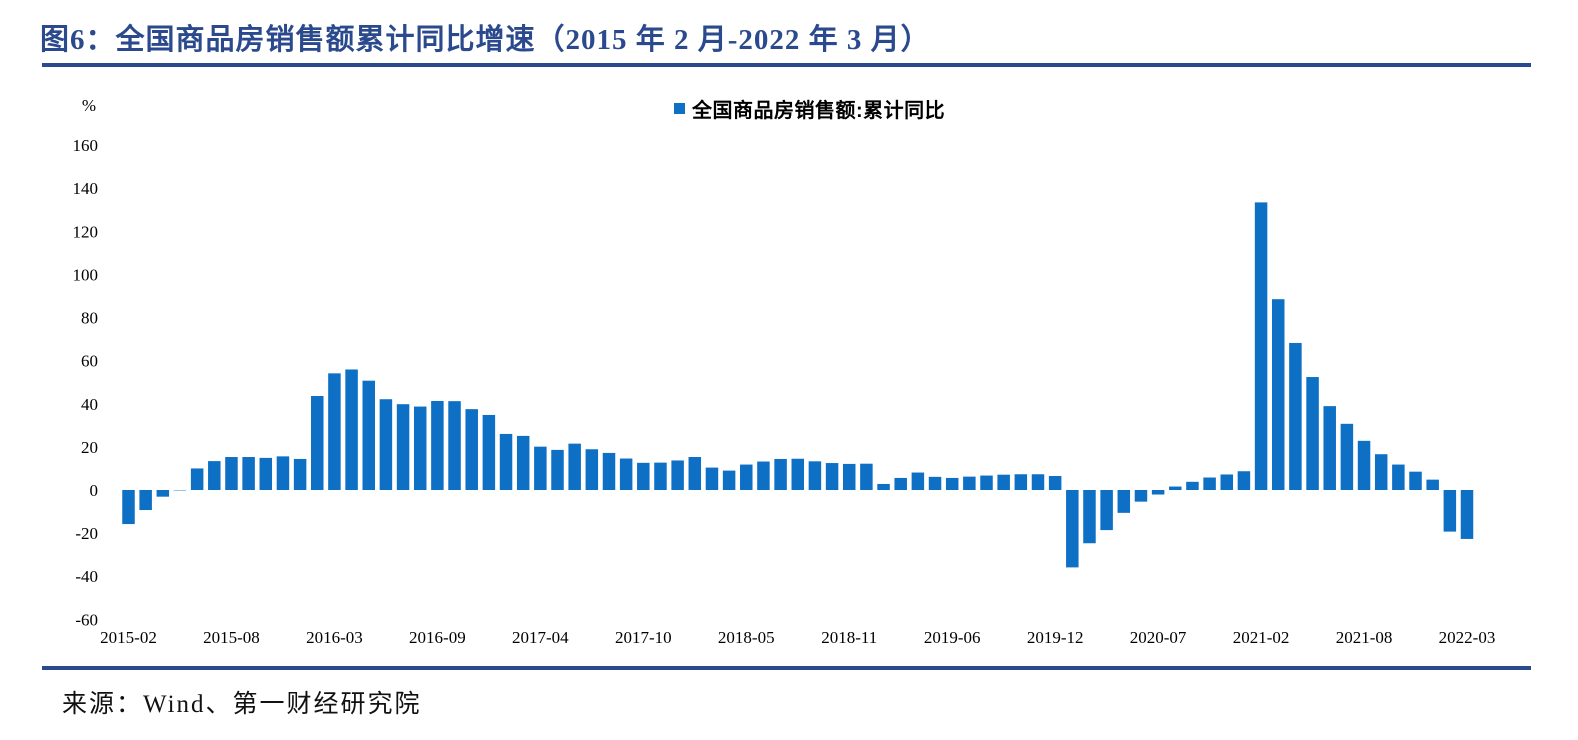 This screenshot has width=1578, height=740. Describe the element at coordinates (242, 704) in the screenshot. I see `source-attribution: 来源：Wind、第一财经研究院` at that location.